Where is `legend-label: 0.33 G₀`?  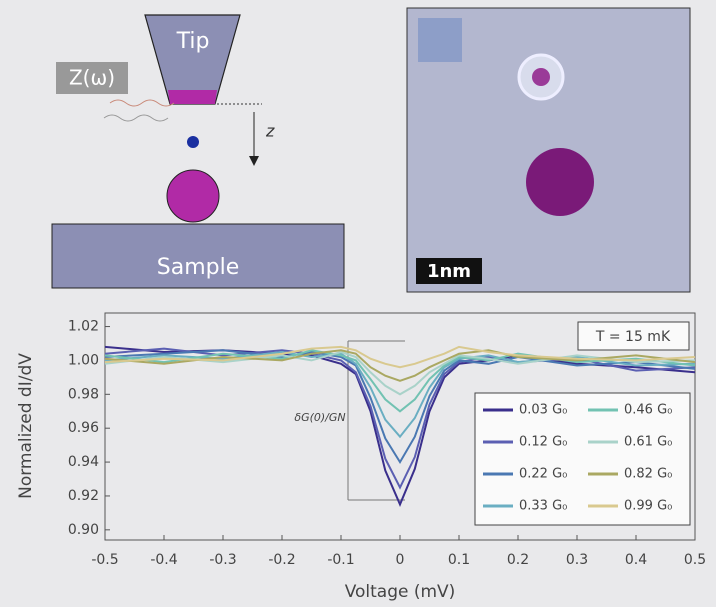 legend-label: 0.33 G₀ is located at coordinates (543, 506).